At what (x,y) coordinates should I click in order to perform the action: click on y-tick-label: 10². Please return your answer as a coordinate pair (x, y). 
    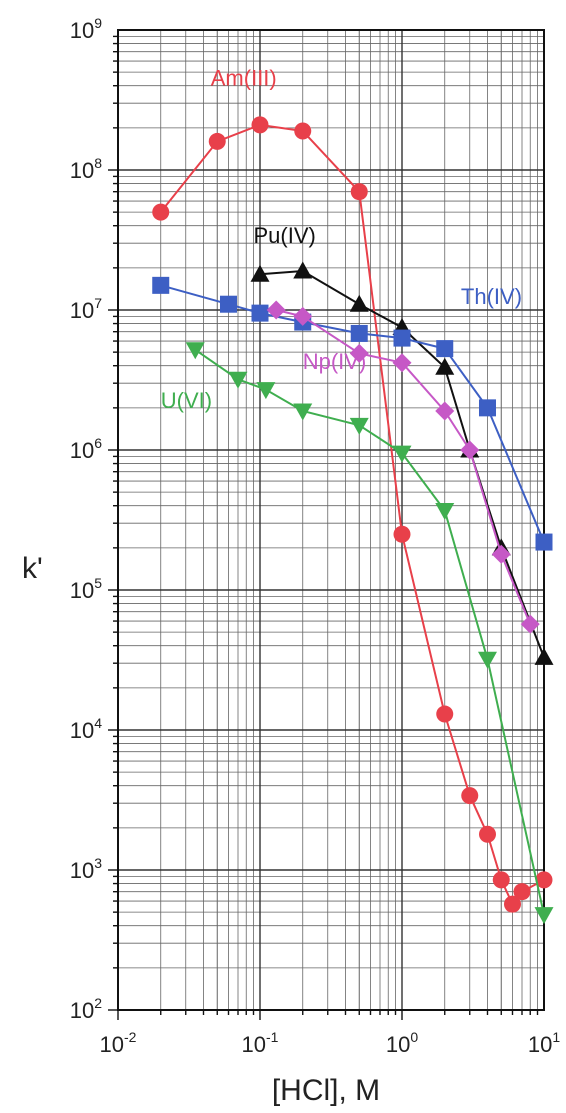
    Looking at the image, I should click on (86, 1009).